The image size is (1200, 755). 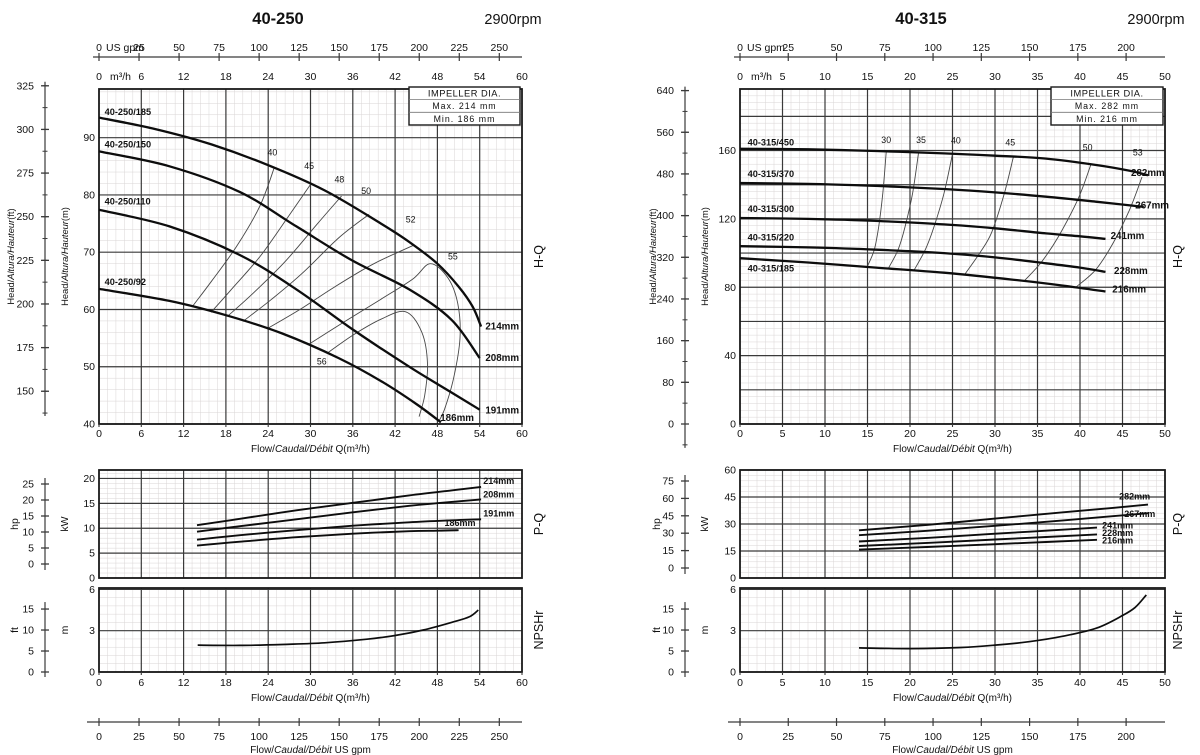 What do you see at coordinates (65, 214) in the screenshot?
I see `label-part: (m)` at bounding box center [65, 214].